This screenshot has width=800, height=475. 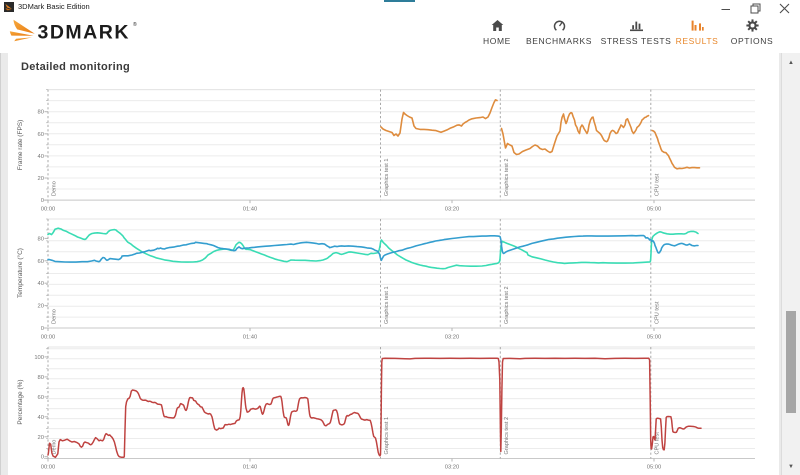 I want to click on svg-text: 100, so click(x=39, y=358).